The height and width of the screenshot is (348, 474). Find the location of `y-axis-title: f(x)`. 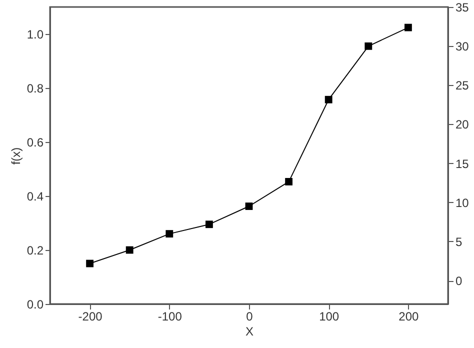

y-axis-title: f(x) is located at coordinates (15, 156).